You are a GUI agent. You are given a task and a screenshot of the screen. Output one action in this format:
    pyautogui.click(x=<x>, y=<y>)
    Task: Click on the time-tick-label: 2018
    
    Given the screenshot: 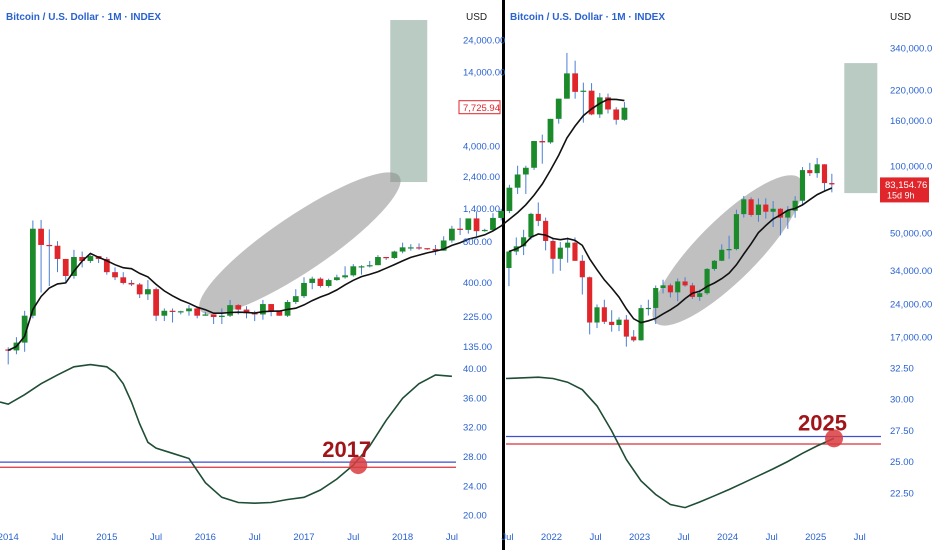 What is the action you would take?
    pyautogui.click(x=402, y=537)
    